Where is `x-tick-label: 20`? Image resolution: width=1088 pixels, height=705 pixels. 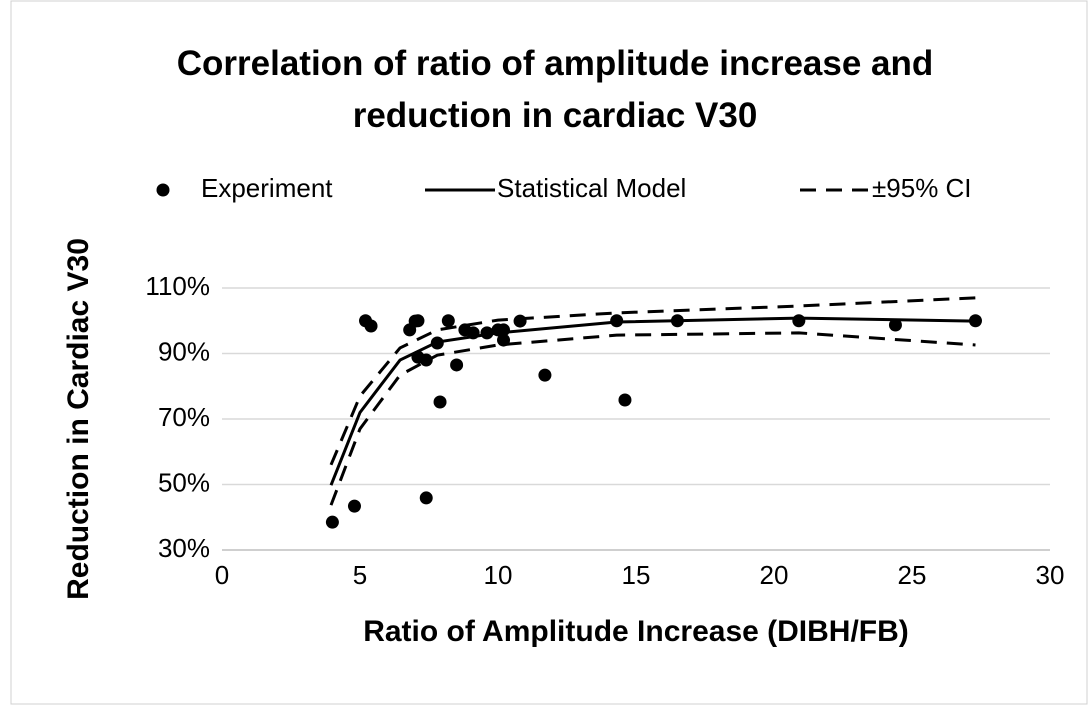 x-tick-label: 20 is located at coordinates (774, 575).